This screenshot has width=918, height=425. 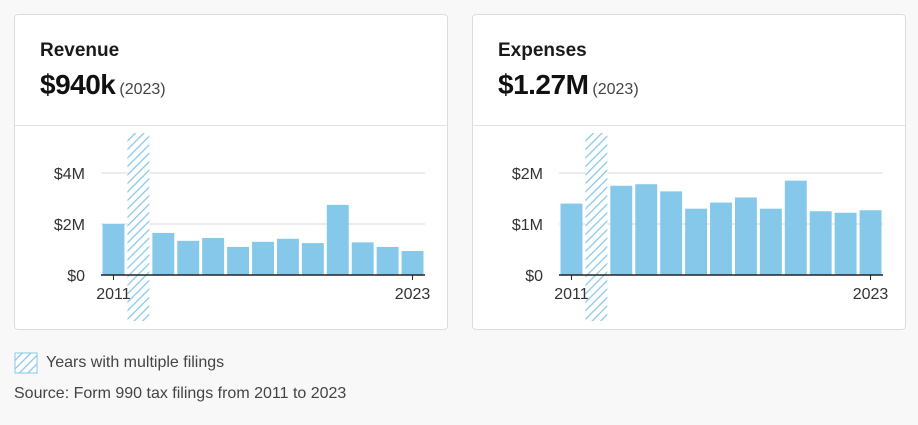 I want to click on card-amount: $940k (2023), so click(x=103, y=85).